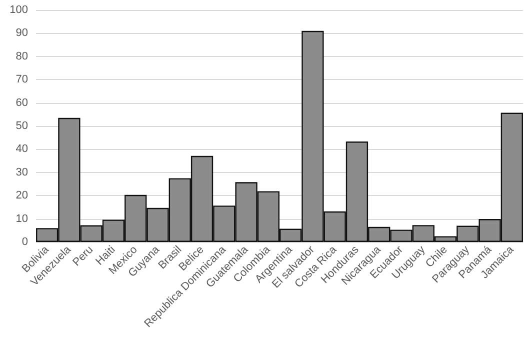 The height and width of the screenshot is (341, 527). I want to click on y-tick-label: 0, so click(25, 242).